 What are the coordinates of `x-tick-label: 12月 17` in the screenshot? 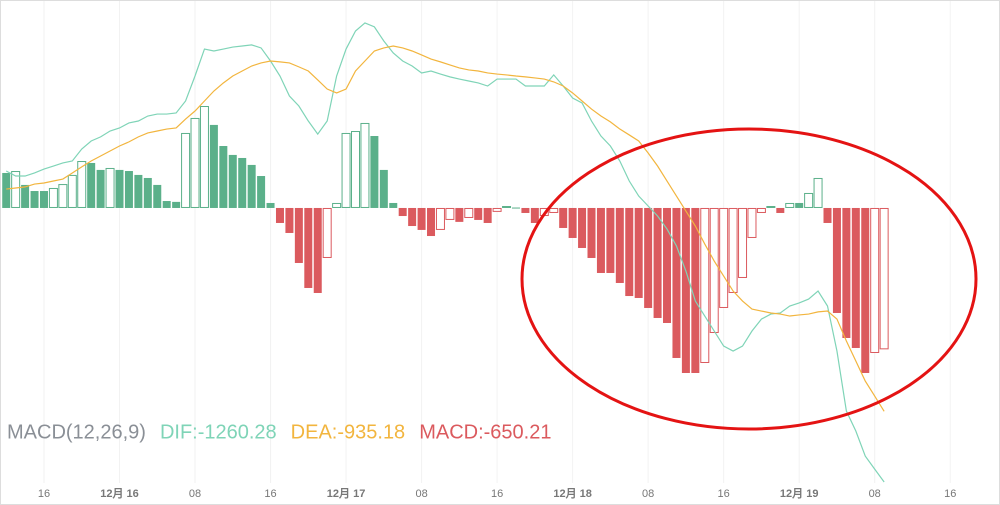 It's located at (346, 493).